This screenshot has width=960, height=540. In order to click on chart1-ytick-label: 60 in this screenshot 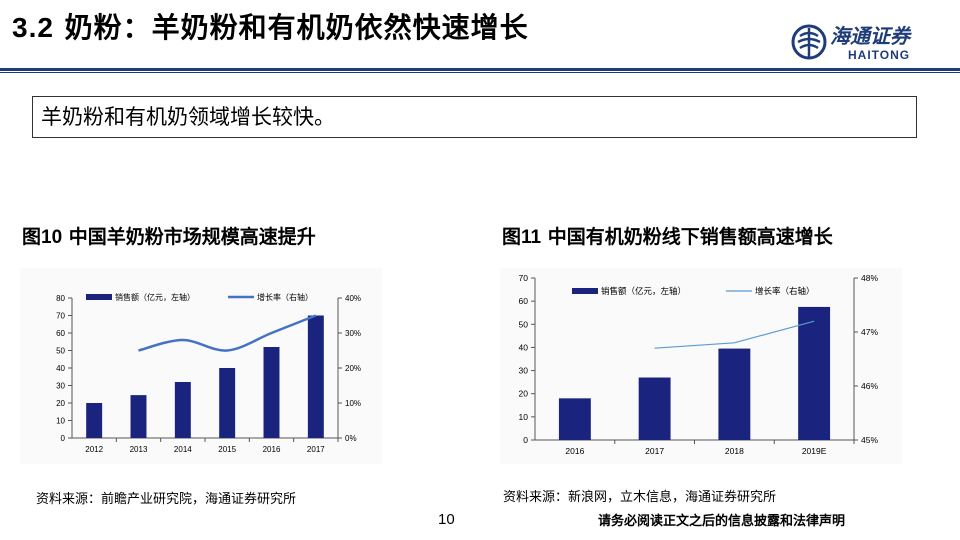, I will do `click(60, 333)`.